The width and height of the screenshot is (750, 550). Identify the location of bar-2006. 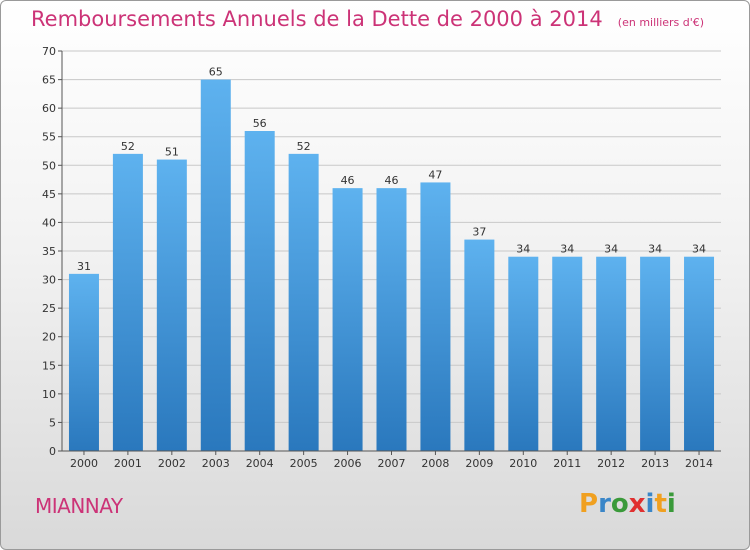
(347, 319).